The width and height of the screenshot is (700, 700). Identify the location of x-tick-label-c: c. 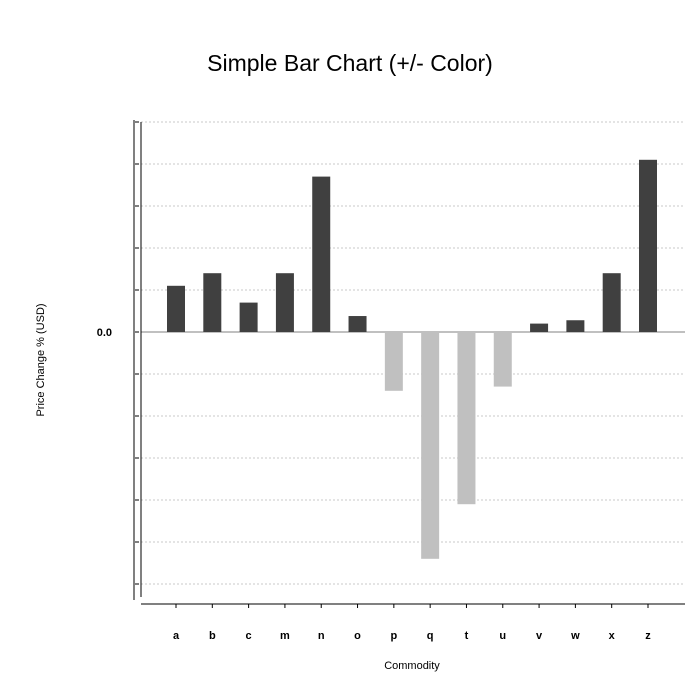
(249, 636).